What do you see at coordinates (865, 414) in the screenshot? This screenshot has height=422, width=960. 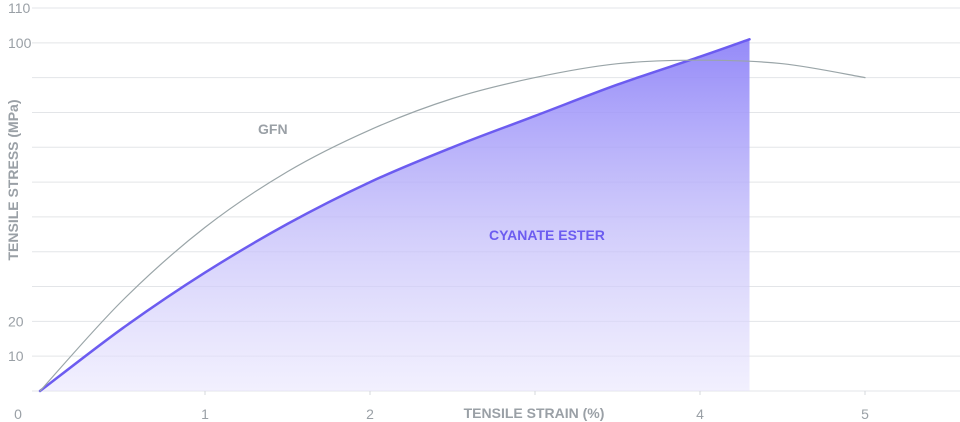 I see `x-tick-label: 5` at bounding box center [865, 414].